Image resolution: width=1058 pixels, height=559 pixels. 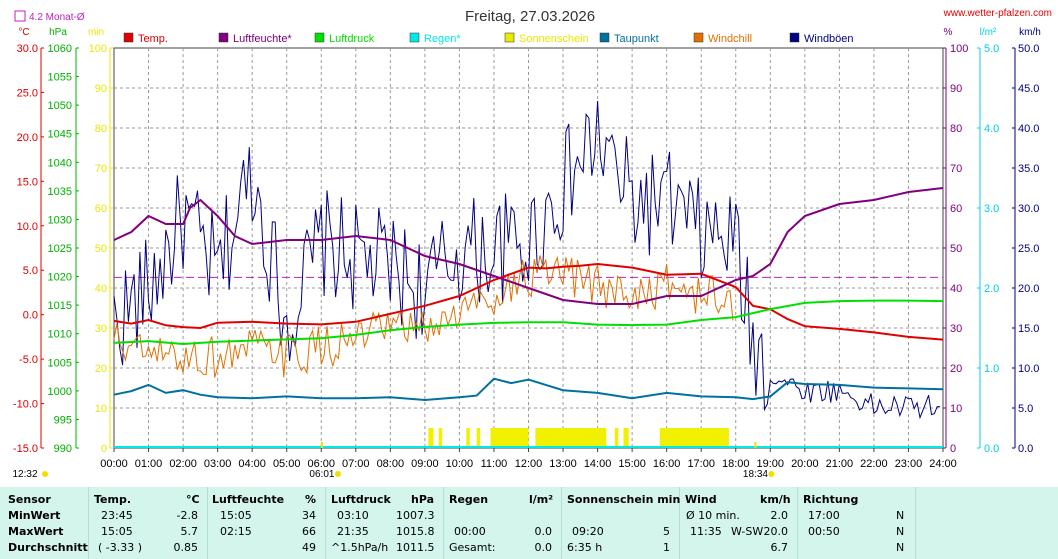 What do you see at coordinates (101, 329) in the screenshot?
I see `axis-tick-label: 30` at bounding box center [101, 329].